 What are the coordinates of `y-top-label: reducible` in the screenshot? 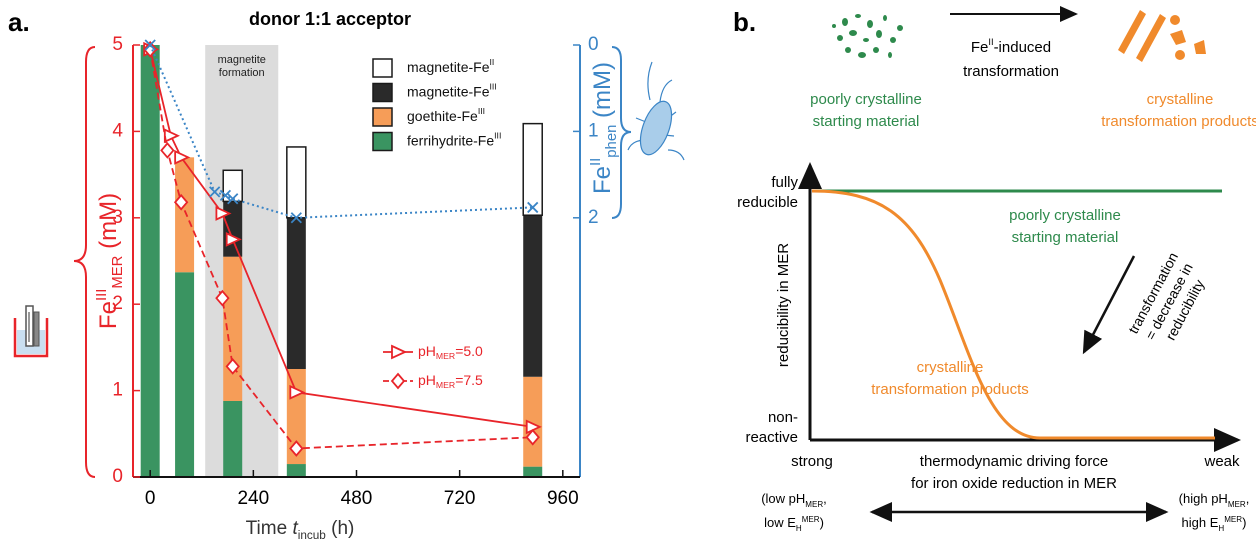 It's located at (767, 202).